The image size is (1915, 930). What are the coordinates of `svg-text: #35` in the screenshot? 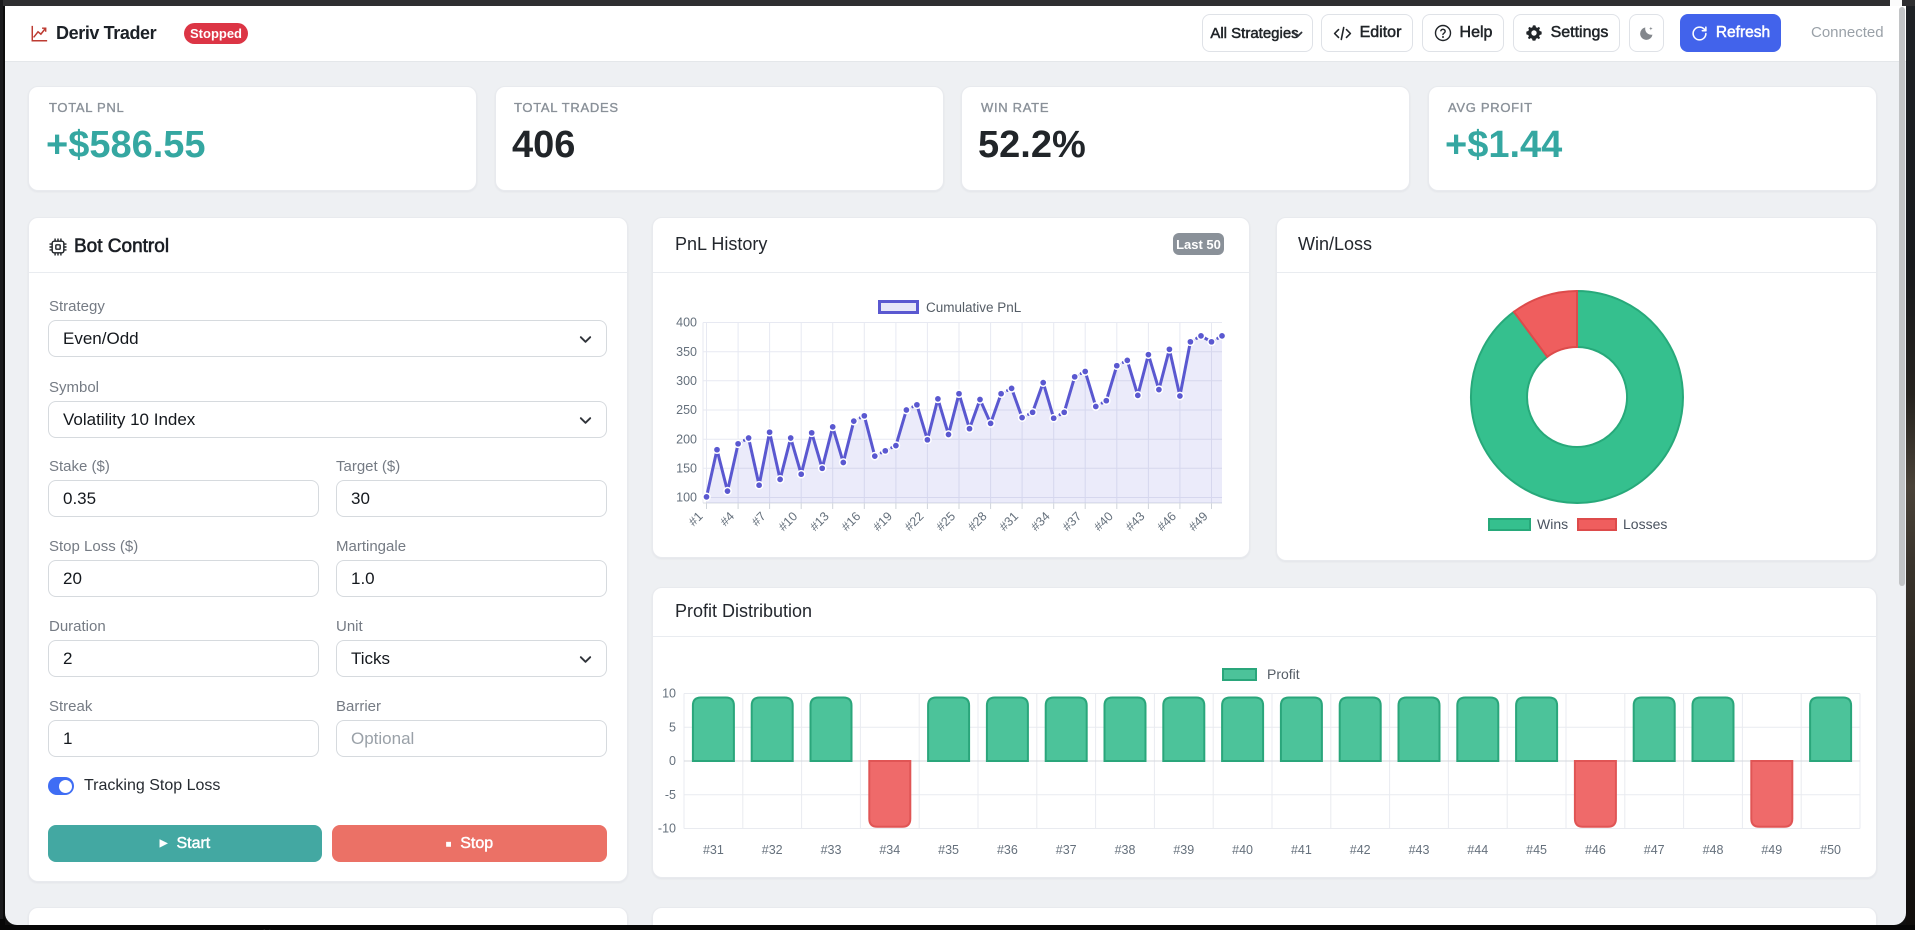 It's located at (948, 850).